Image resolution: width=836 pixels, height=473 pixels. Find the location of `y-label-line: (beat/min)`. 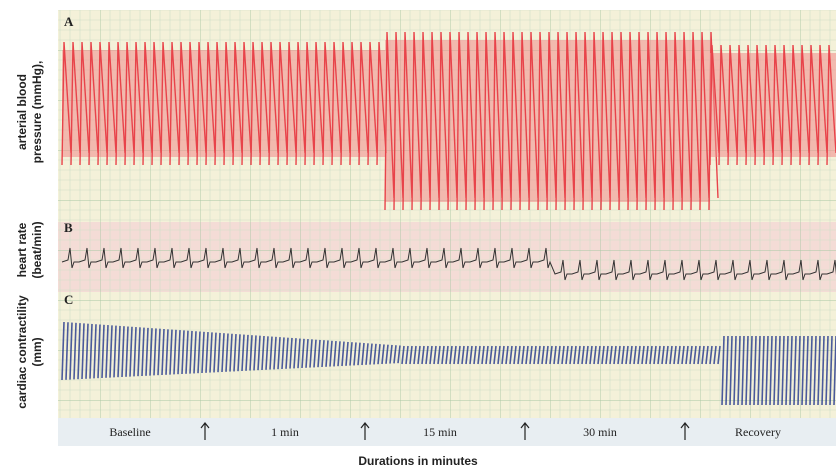

y-label-line: (beat/min) is located at coordinates (37, 249).